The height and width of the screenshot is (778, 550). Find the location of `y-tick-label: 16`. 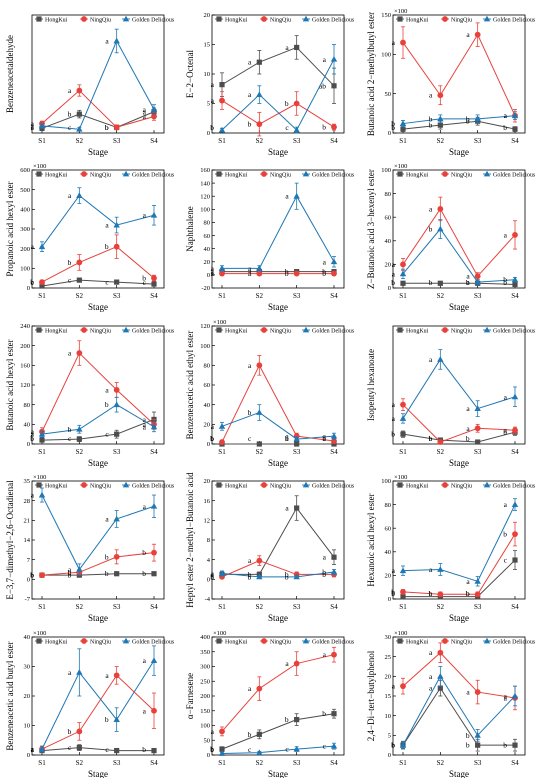

y-tick-label: 16 is located at coordinates (207, 501).